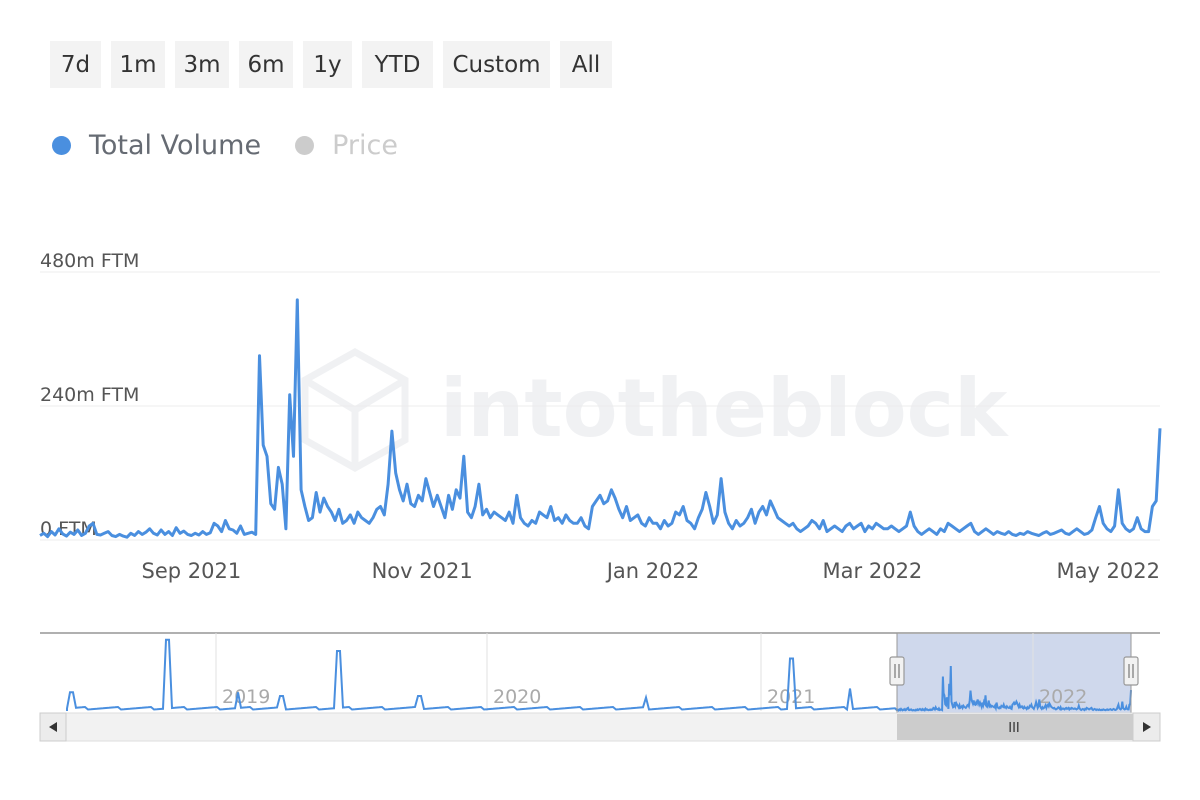  I want to click on legend-item-price: Price, so click(346, 145).